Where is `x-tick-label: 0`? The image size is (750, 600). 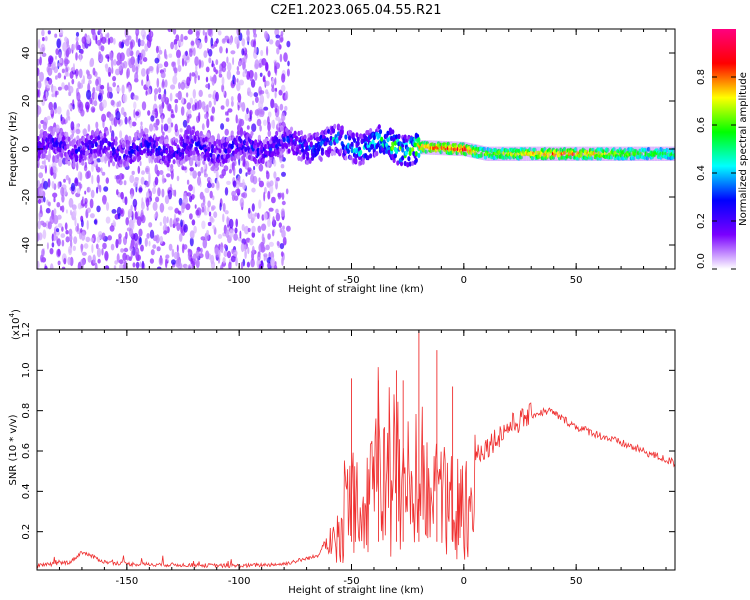 x-tick-label: 0 is located at coordinates (464, 280).